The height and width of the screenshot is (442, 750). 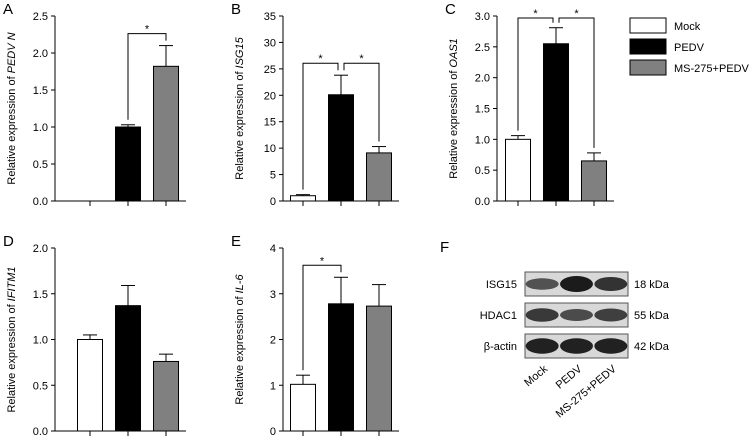 I want to click on blot-lane-label: MS-275+PEDV, so click(x=587, y=392).